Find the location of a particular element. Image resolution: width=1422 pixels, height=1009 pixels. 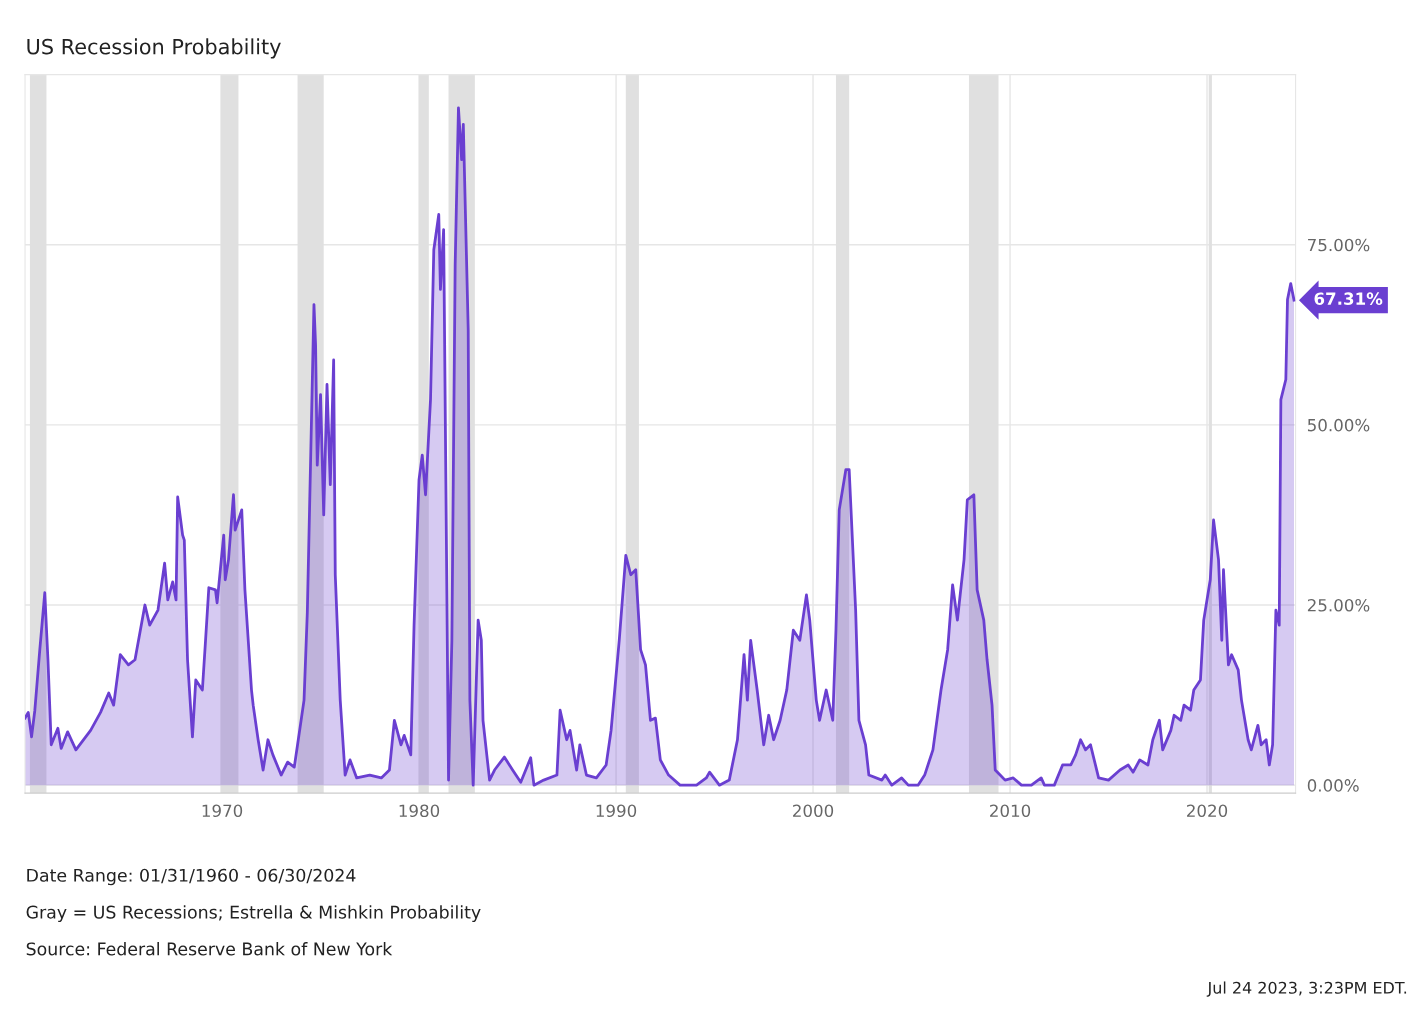

annotation: 67.31% is located at coordinates (1348, 298).